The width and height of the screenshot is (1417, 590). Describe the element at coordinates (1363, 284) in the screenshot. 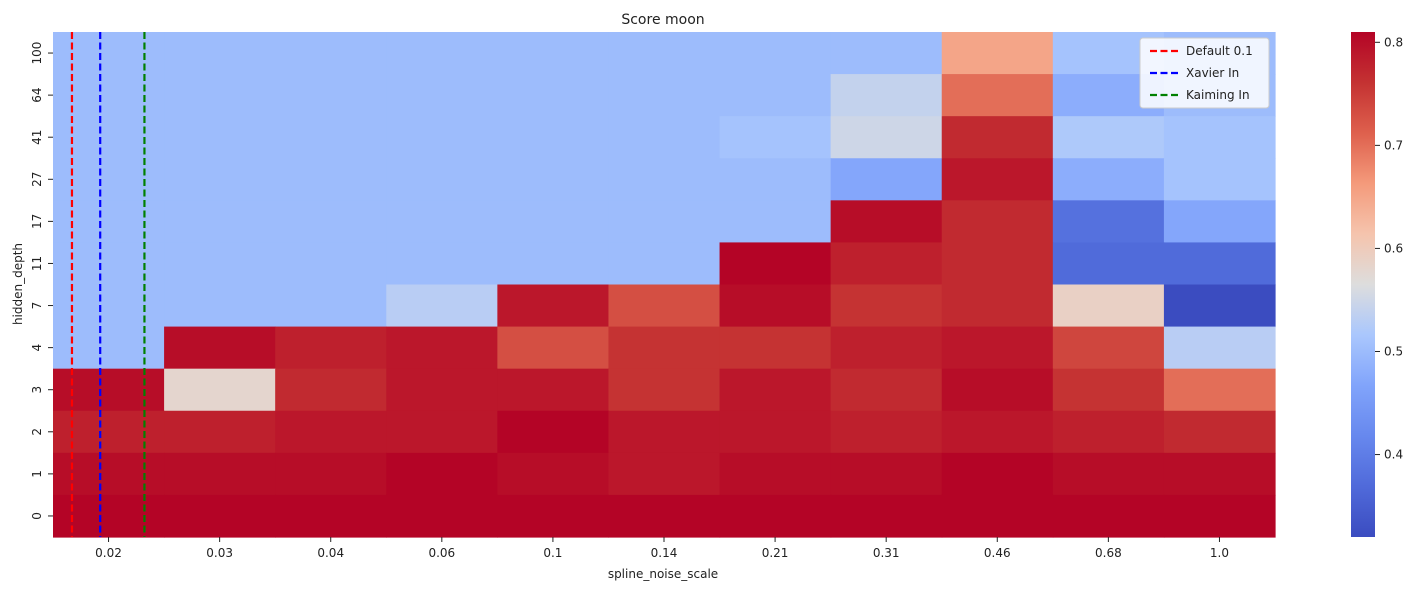

I see `colorbar-gradient` at that location.